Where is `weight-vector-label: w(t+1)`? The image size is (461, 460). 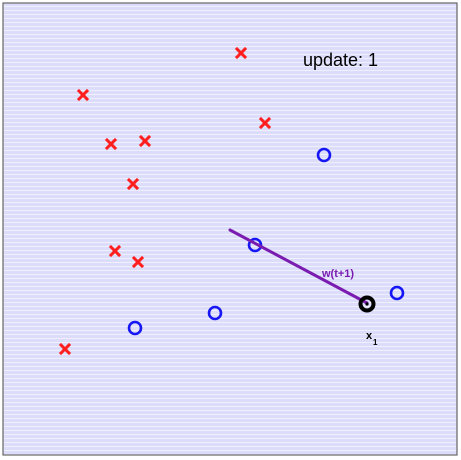
weight-vector-label: w(t+1) is located at coordinates (337, 274).